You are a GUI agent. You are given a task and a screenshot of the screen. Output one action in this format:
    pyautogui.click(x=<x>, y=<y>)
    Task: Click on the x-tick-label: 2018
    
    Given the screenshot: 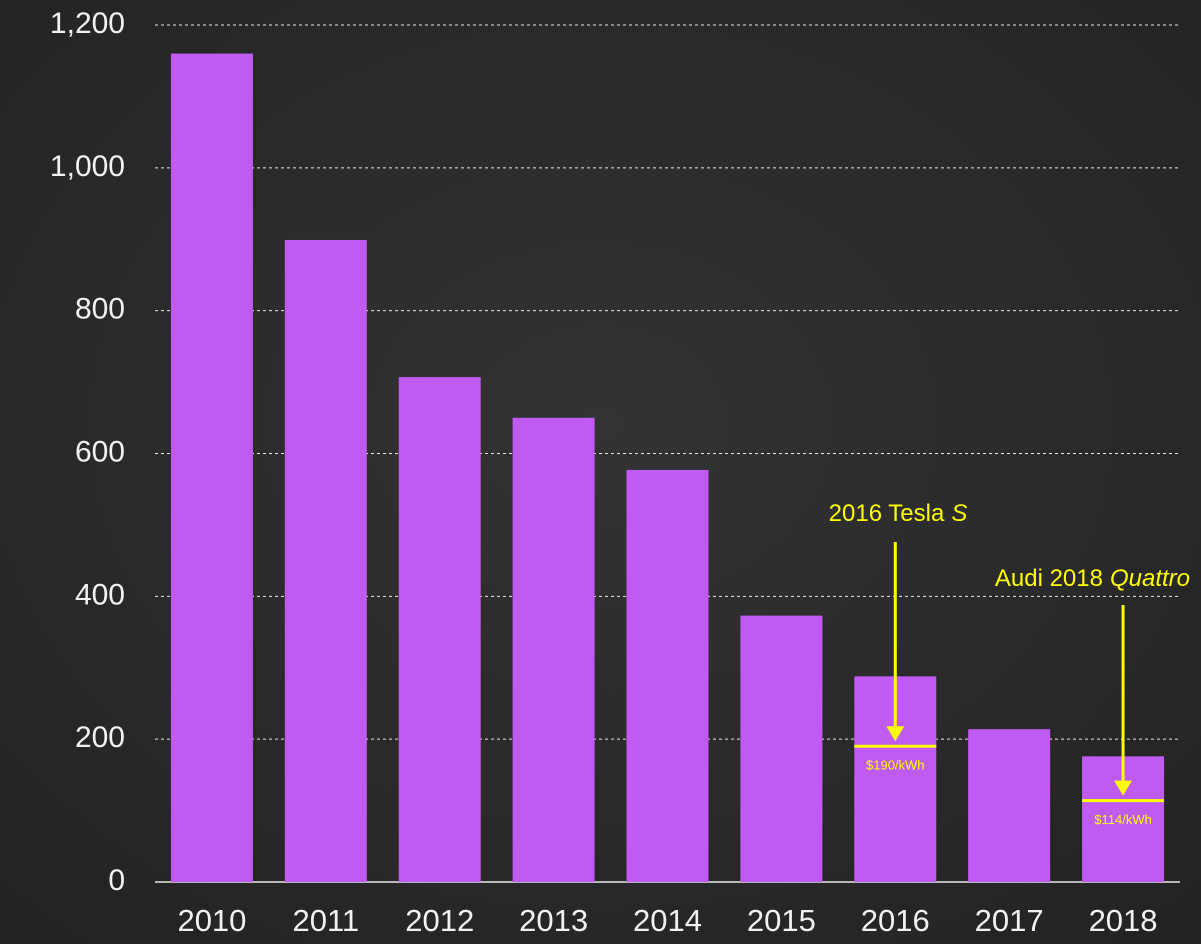 What is the action you would take?
    pyautogui.click(x=1123, y=920)
    